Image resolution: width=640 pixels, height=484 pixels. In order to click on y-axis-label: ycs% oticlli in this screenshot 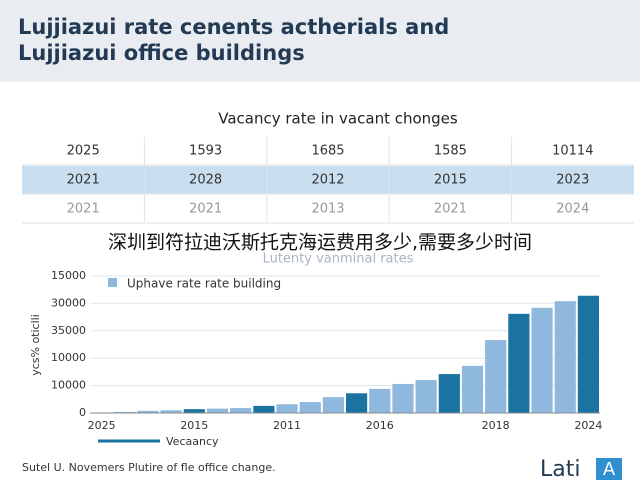, I will do `click(35, 345)`.